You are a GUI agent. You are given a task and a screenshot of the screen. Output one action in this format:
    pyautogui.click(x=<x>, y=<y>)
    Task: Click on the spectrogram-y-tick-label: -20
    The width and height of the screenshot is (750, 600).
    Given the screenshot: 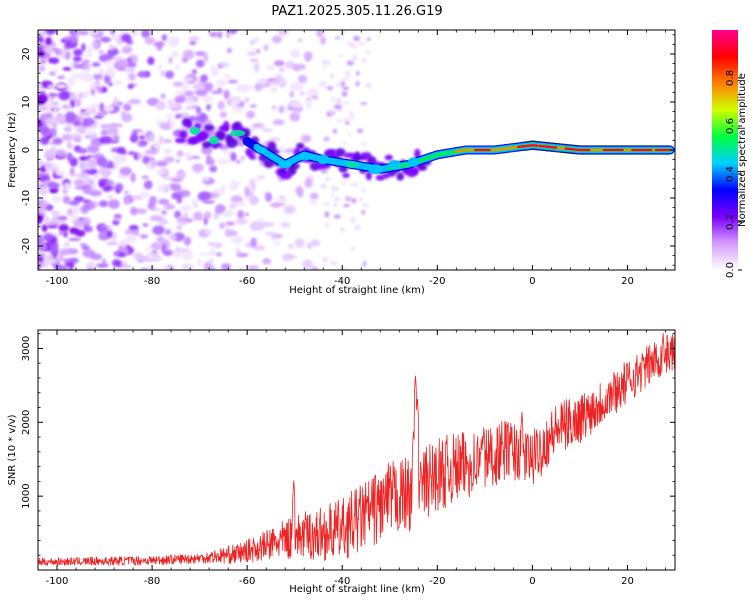 What is the action you would take?
    pyautogui.click(x=26, y=246)
    